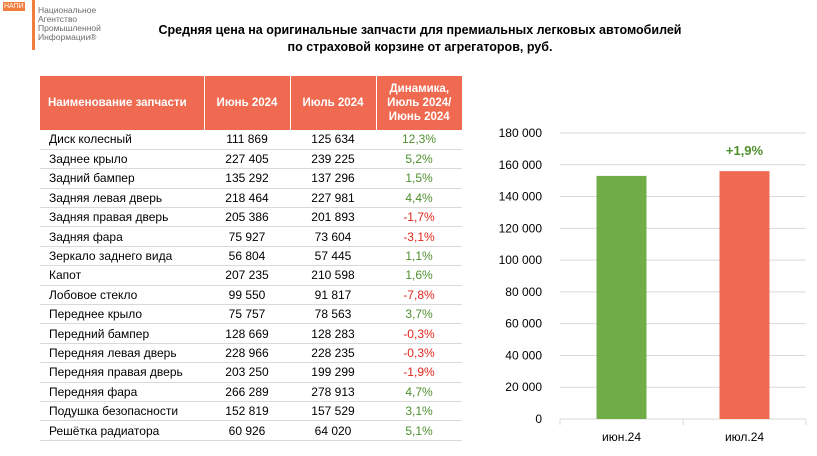  Describe the element at coordinates (122, 217) in the screenshot. I see `cell-part-name: Задняя правая дверь` at that location.